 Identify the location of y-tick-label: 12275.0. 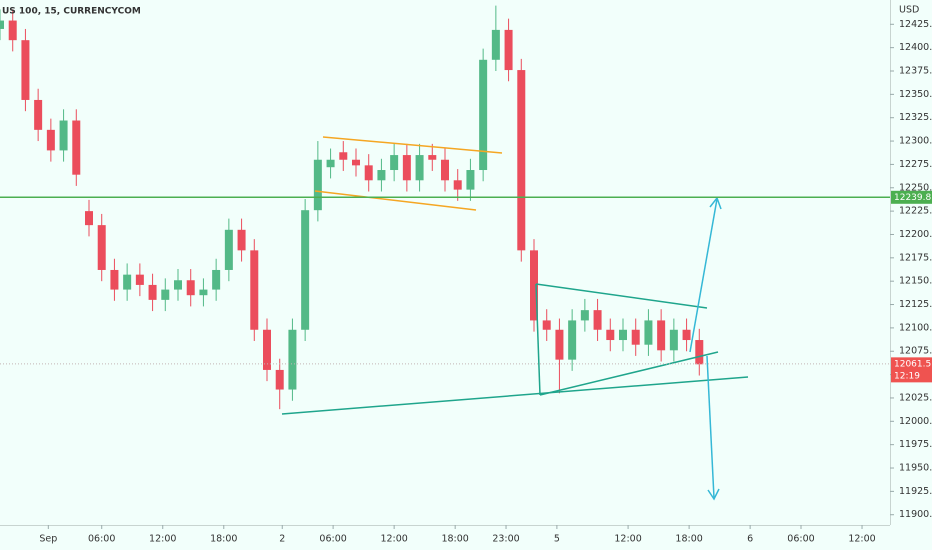
(915, 164).